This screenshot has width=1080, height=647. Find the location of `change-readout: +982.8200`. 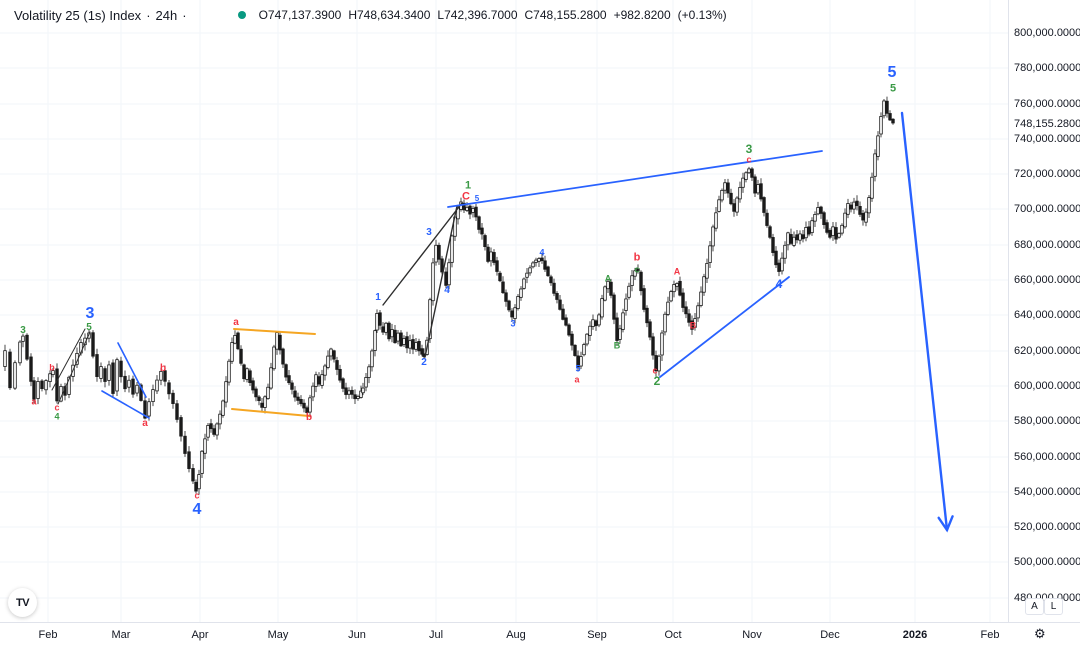

change-readout: +982.8200 is located at coordinates (642, 15).